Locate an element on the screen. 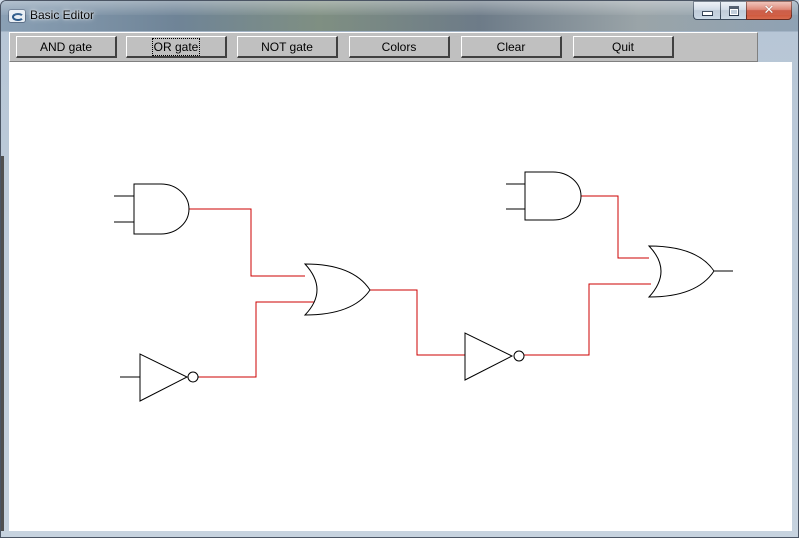 The height and width of the screenshot is (538, 799). clear-button-label: Clear is located at coordinates (511, 46).